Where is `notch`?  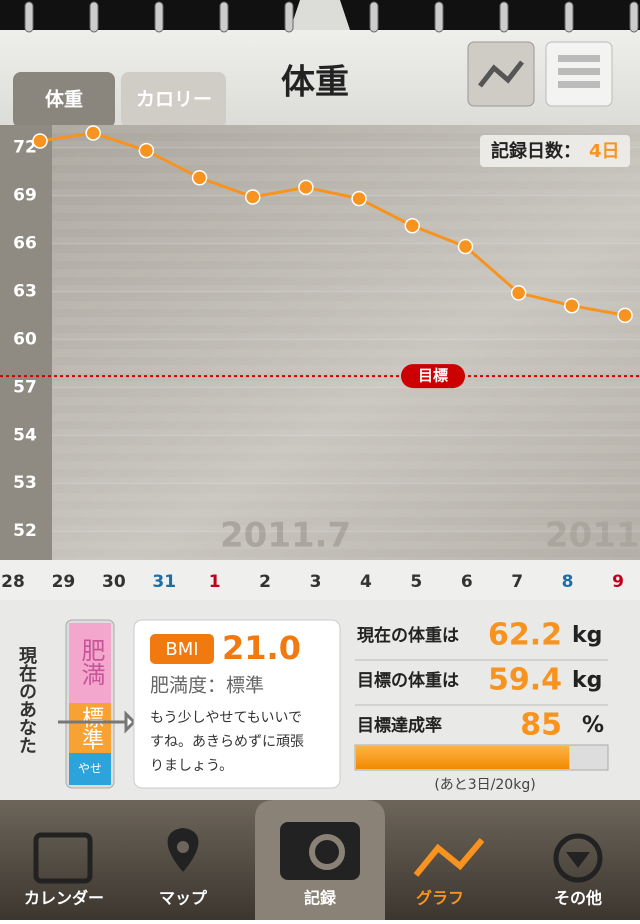 notch is located at coordinates (320, 15).